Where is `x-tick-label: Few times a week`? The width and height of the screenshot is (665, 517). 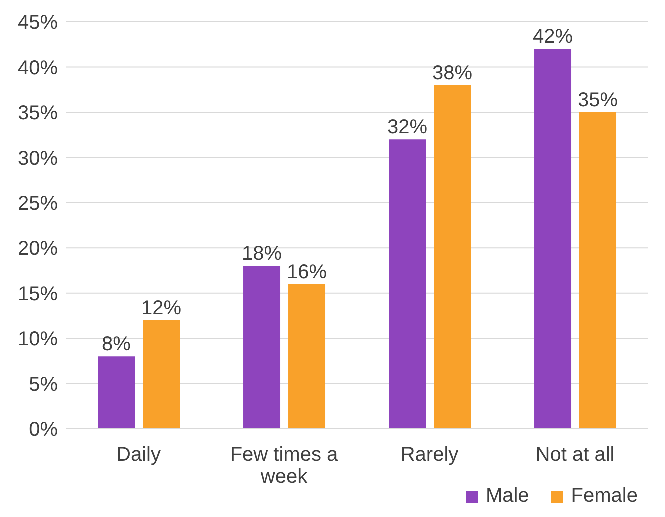
x-tick-label: Few times a week is located at coordinates (285, 466).